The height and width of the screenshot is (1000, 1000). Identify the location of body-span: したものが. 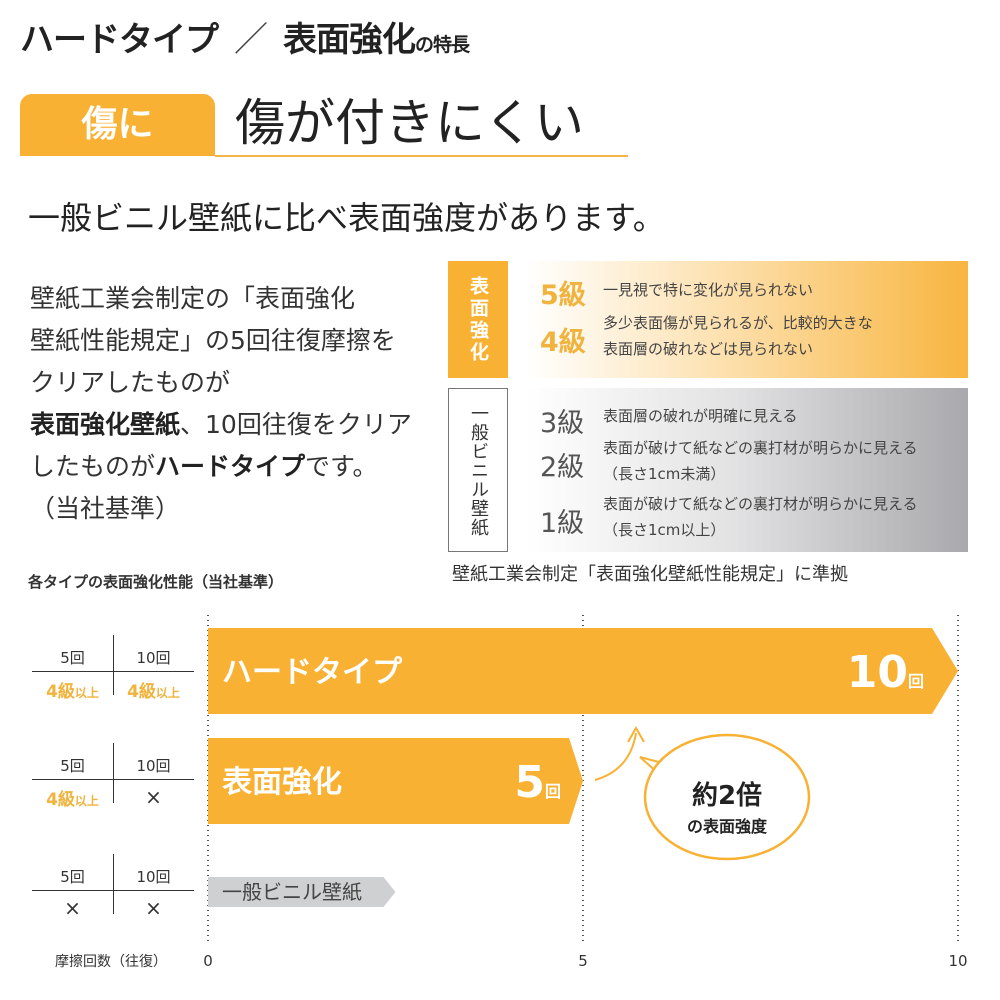
(93, 466).